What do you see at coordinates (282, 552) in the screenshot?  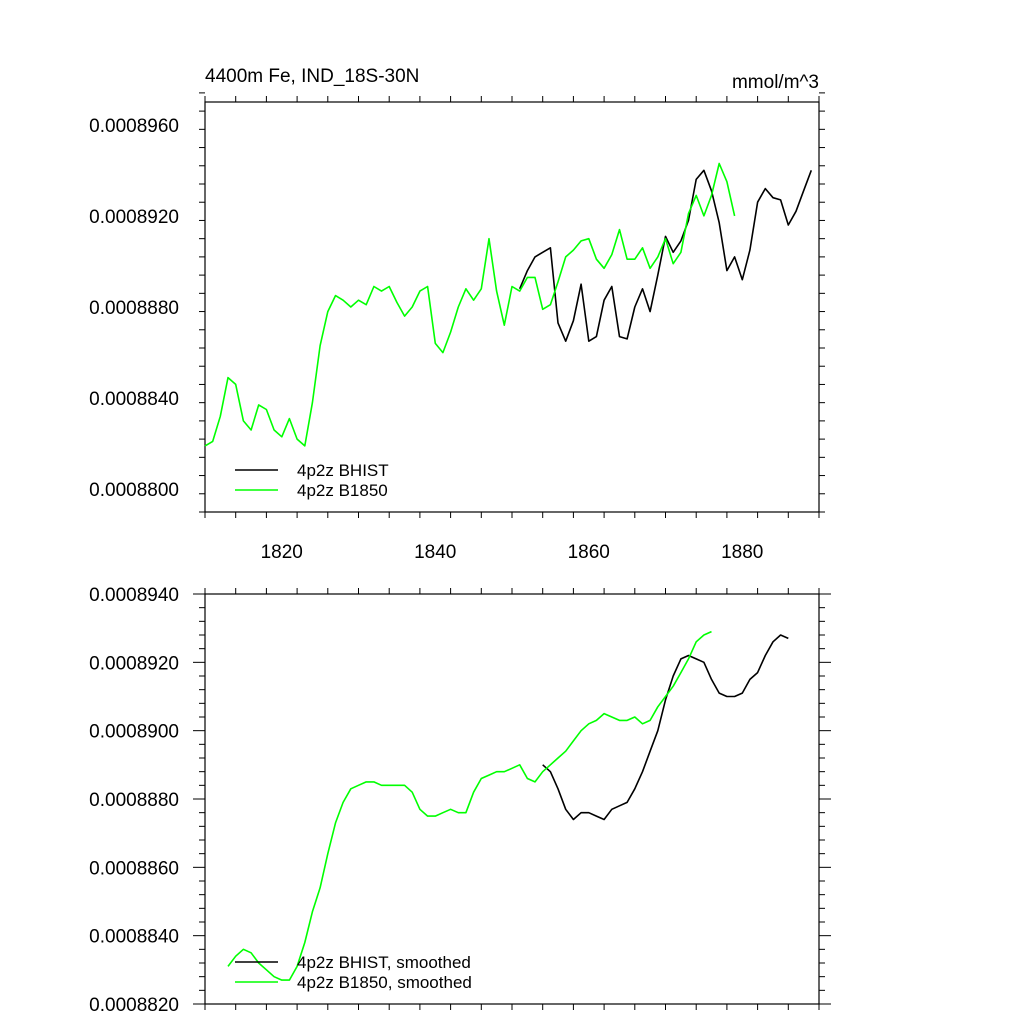 I see `x-tick-label: 1820` at bounding box center [282, 552].